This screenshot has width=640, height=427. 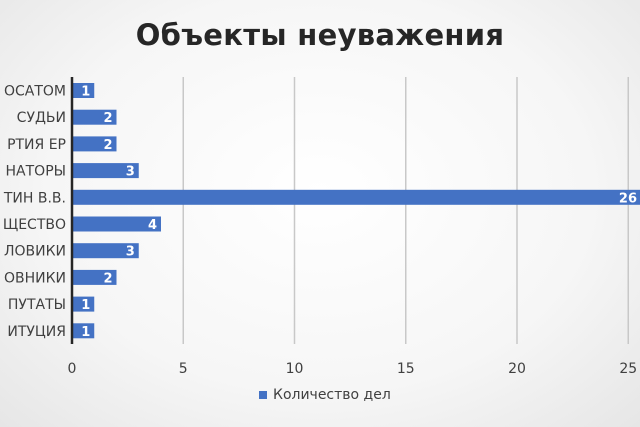 What do you see at coordinates (72, 369) in the screenshot?
I see `x-tick-label: 0` at bounding box center [72, 369].